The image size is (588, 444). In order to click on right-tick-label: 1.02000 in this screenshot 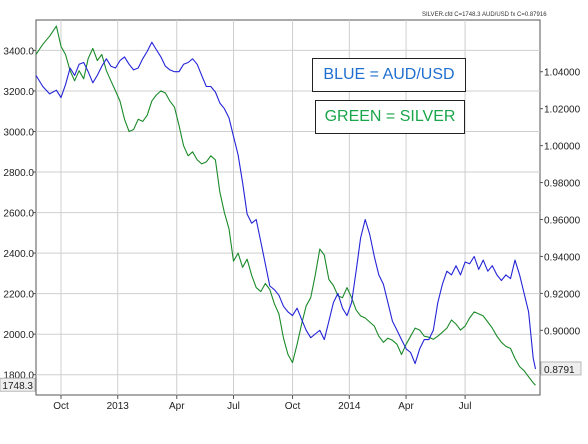, I will do `click(562, 110)`.